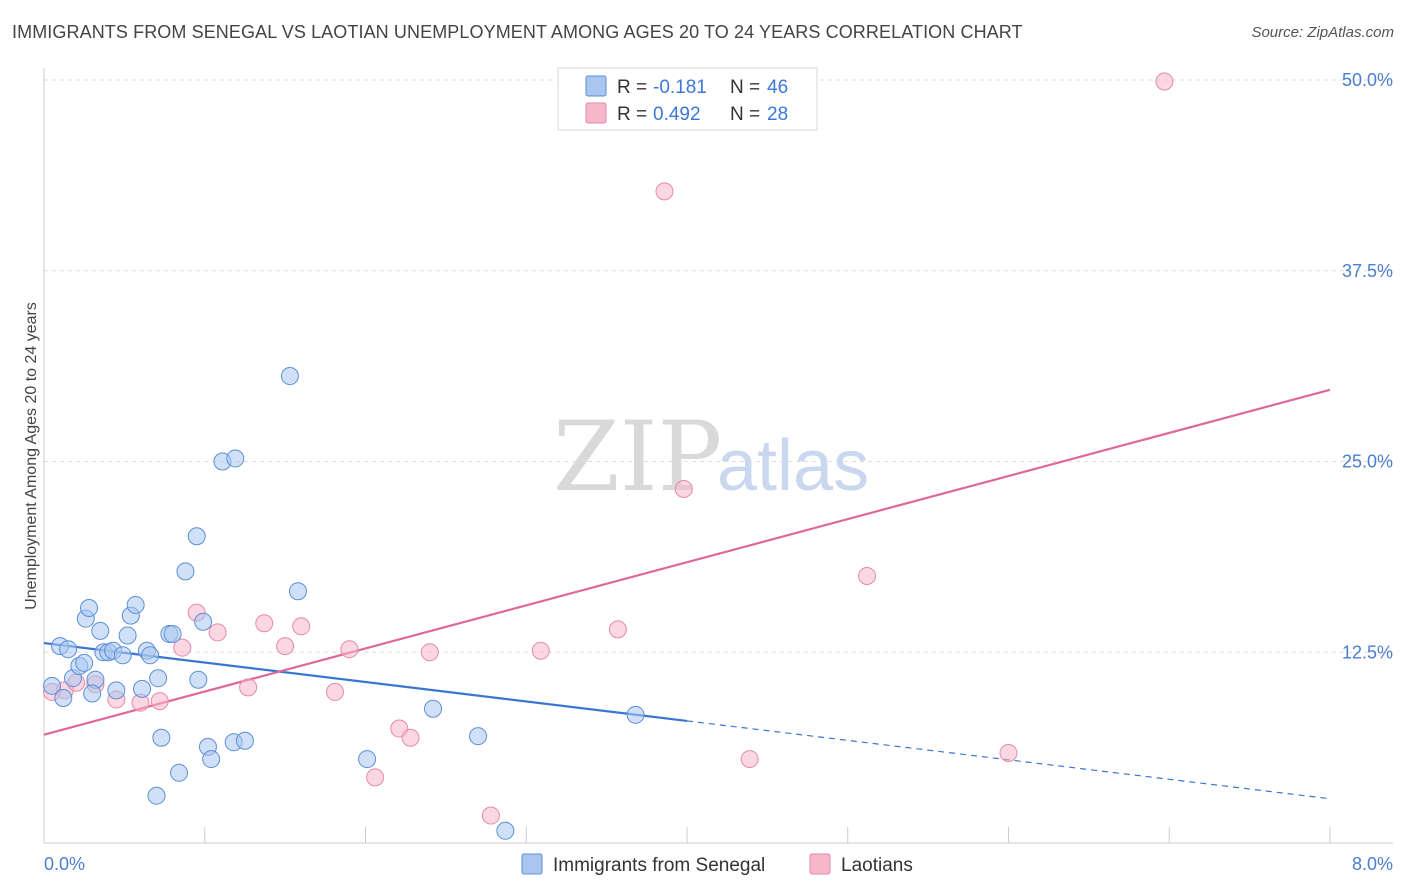  What do you see at coordinates (31, 456) in the screenshot?
I see `y-axis-label: Unemployment Among Ages 20 to 24 years` at bounding box center [31, 456].